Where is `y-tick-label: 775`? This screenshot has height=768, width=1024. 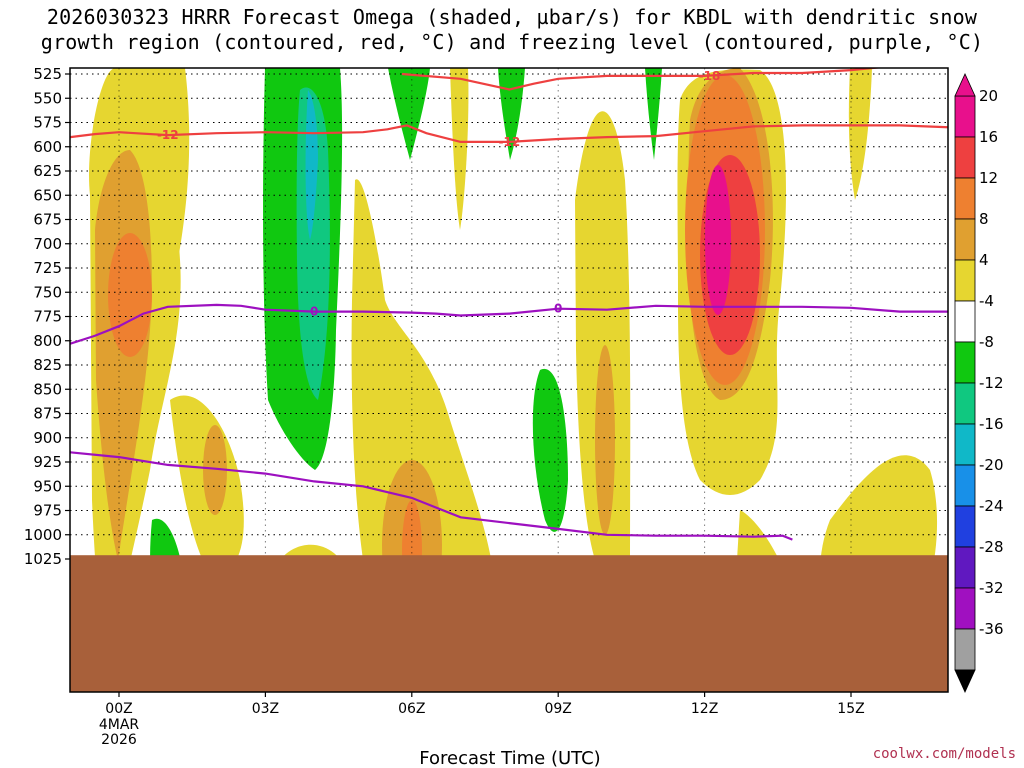
y-tick-label: 775 is located at coordinates (47, 317).